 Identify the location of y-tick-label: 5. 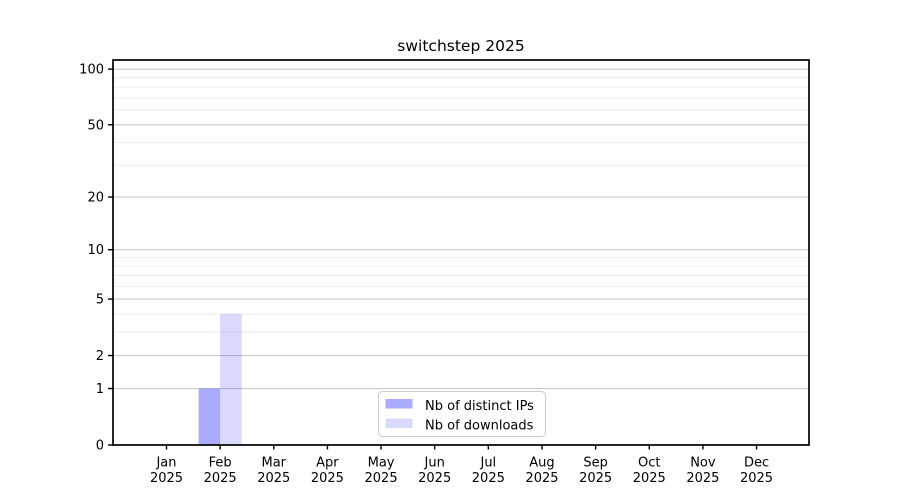
(100, 300).